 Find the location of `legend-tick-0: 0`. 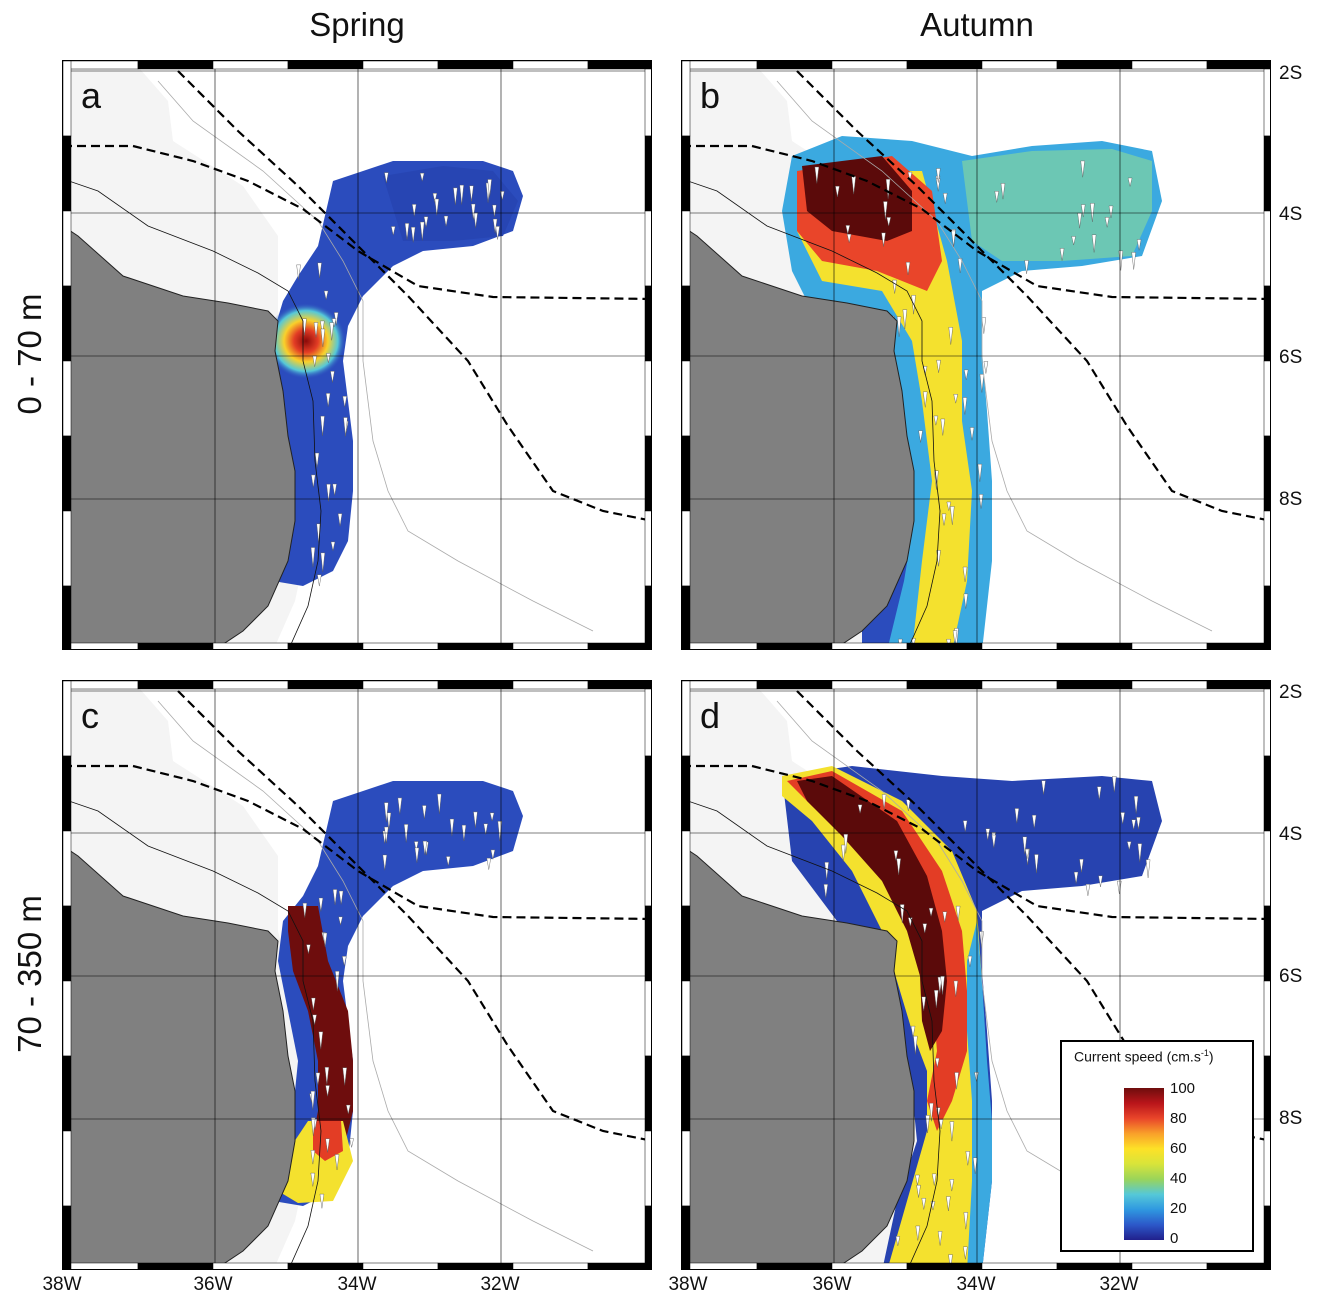

legend-tick-0: 0 is located at coordinates (1174, 1238).